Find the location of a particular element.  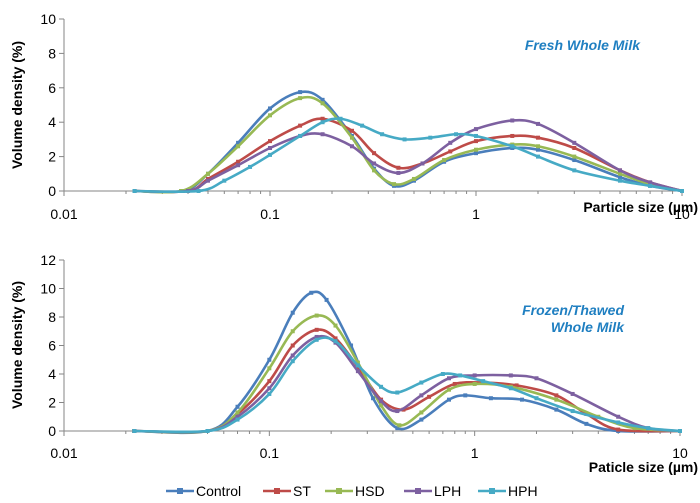

legend-label: ST is located at coordinates (302, 490).